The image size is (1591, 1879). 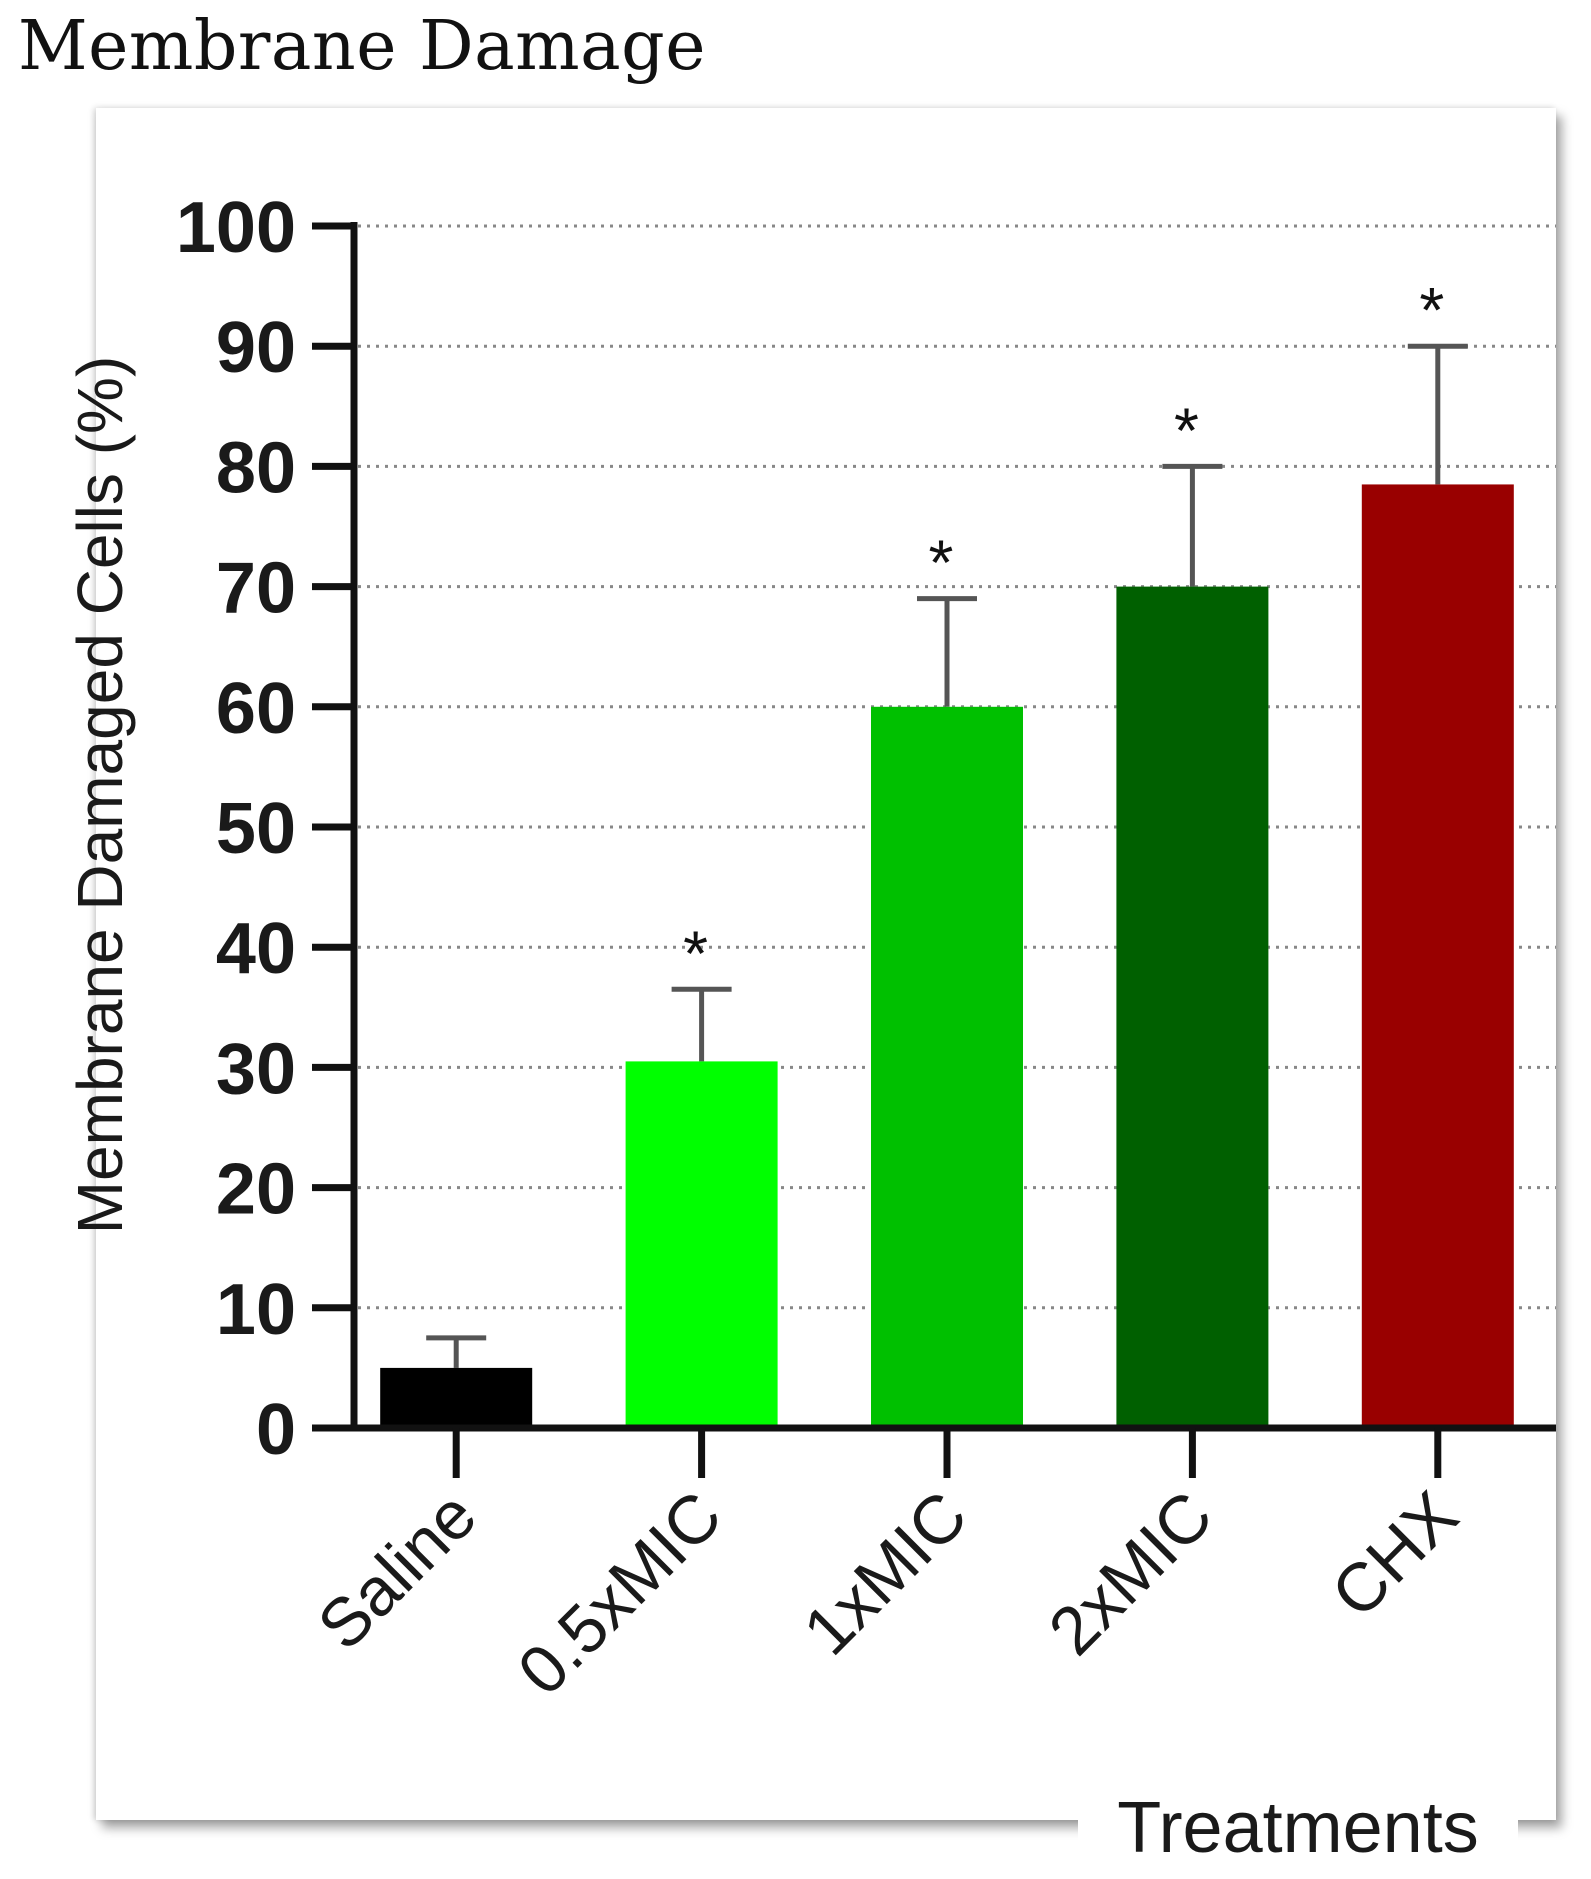 I want to click on x-axis-title-backdrop, so click(x=1298, y=1822).